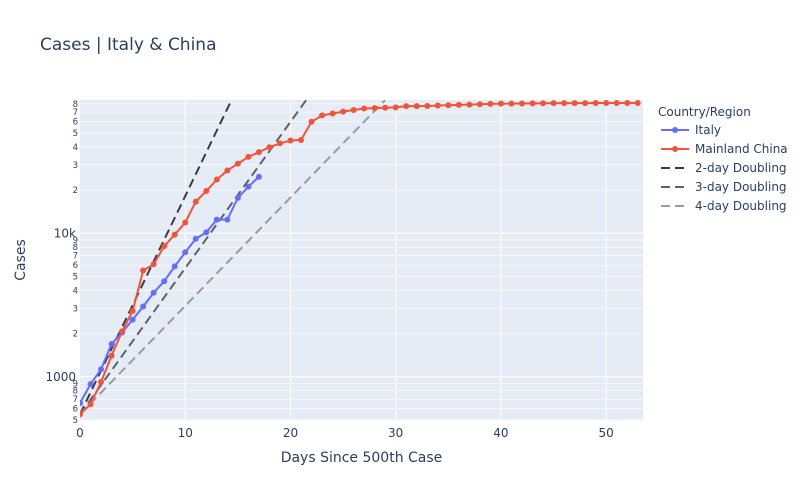  I want to click on x-tick-label: 40, so click(500, 433).